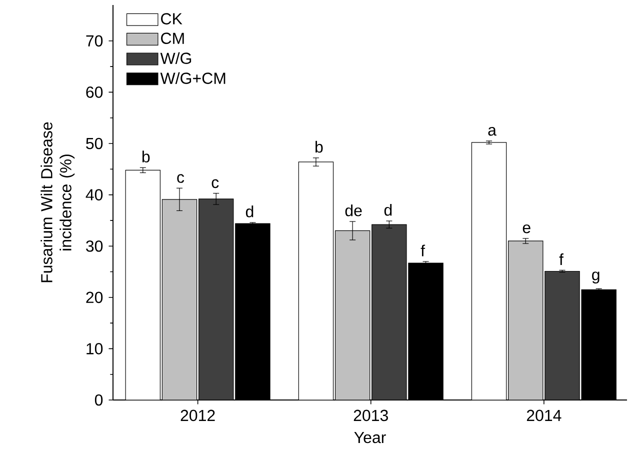  What do you see at coordinates (94, 298) in the screenshot?
I see `y-tick-label: 20` at bounding box center [94, 298].